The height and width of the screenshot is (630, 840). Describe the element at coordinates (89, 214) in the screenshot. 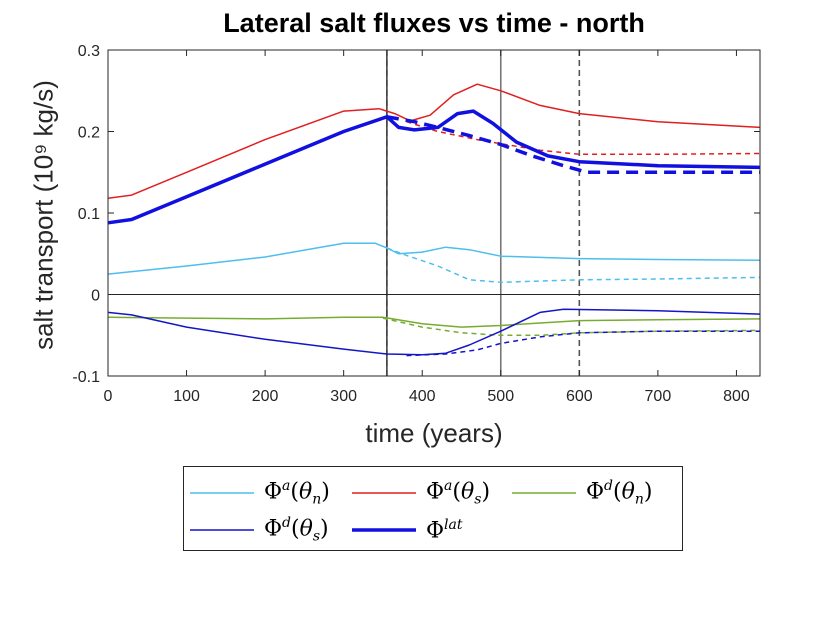

I see `y-tick-label-2: 0.1` at that location.